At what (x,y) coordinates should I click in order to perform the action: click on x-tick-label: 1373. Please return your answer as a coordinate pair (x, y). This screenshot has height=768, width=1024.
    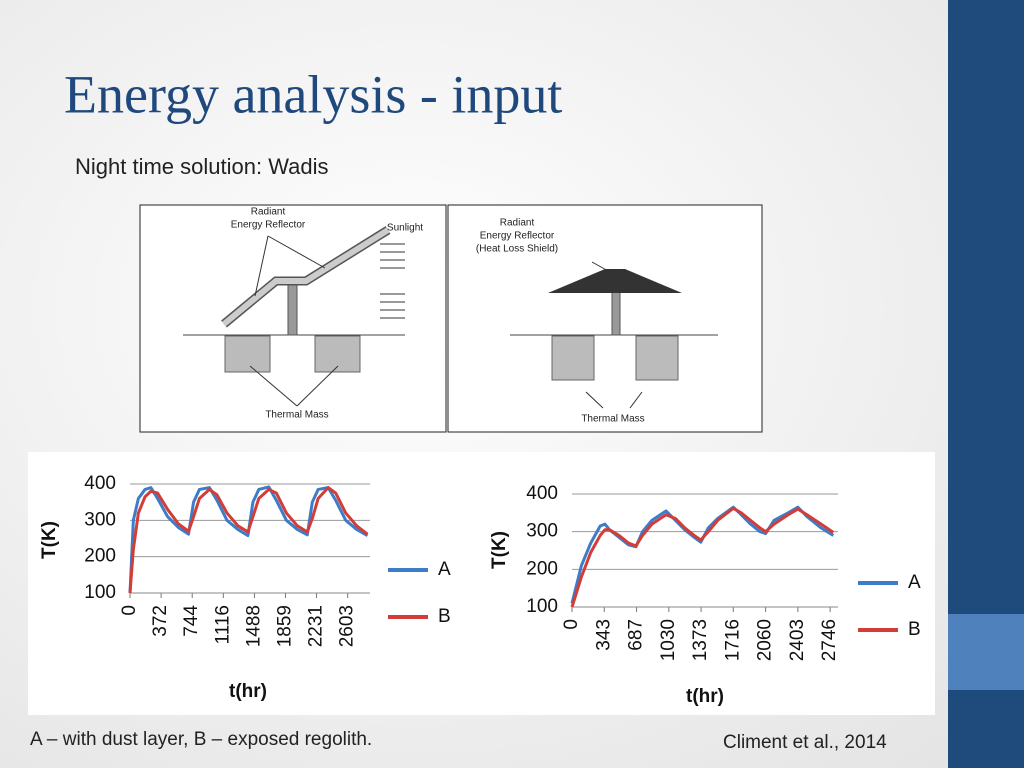
    Looking at the image, I should click on (700, 640).